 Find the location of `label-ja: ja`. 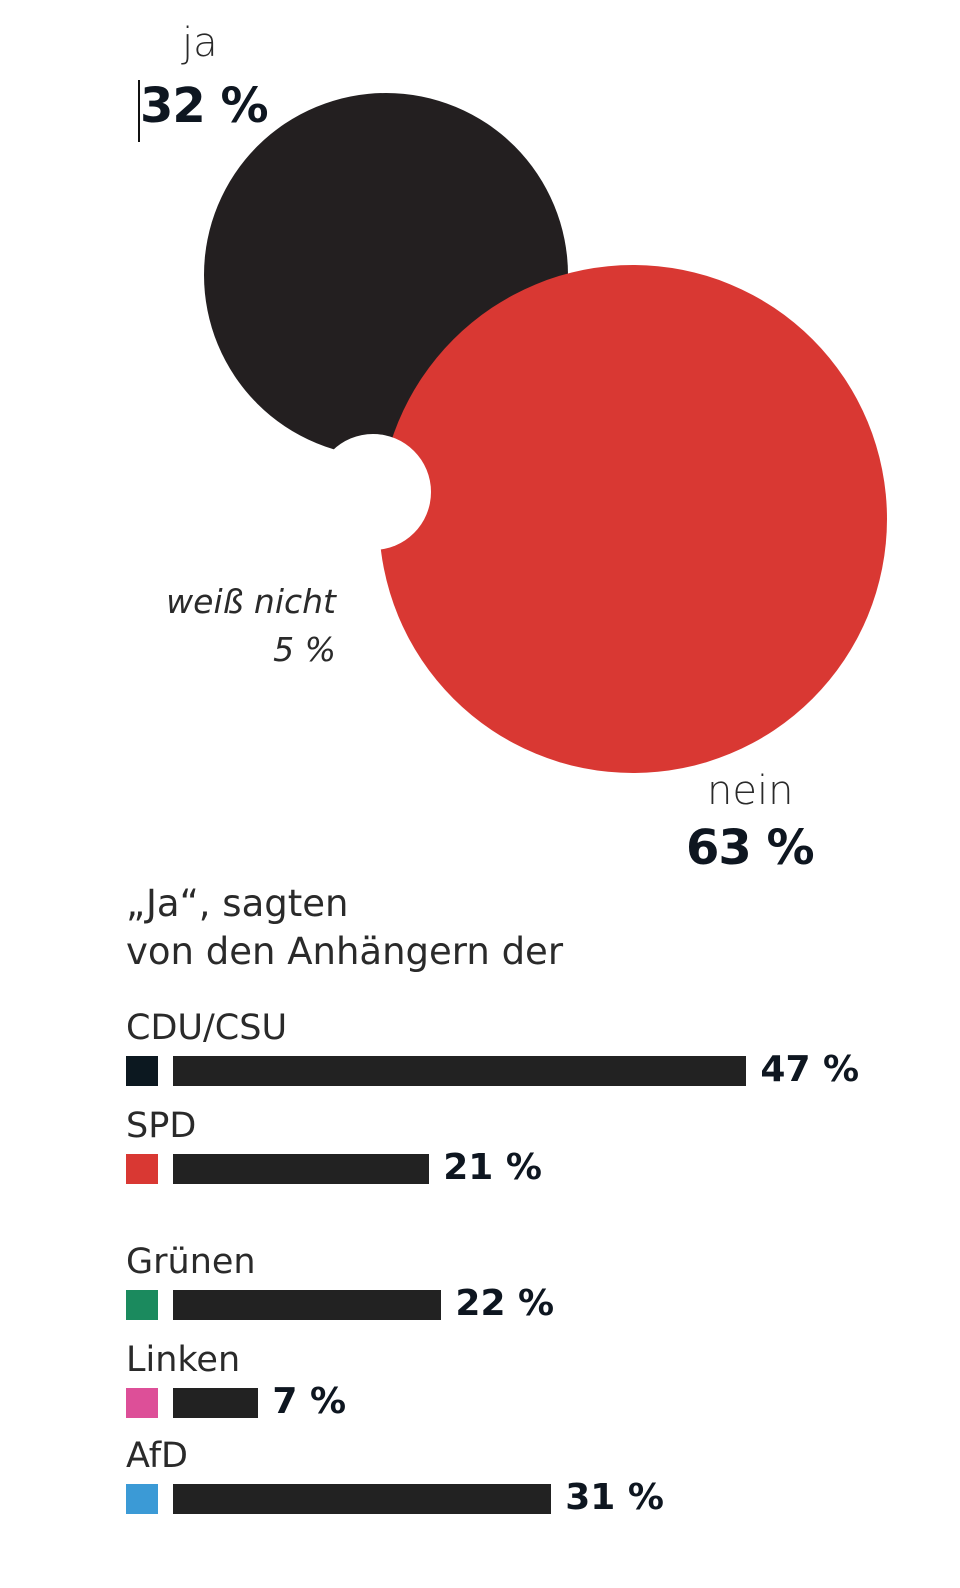

label-ja: ja is located at coordinates (200, 43).